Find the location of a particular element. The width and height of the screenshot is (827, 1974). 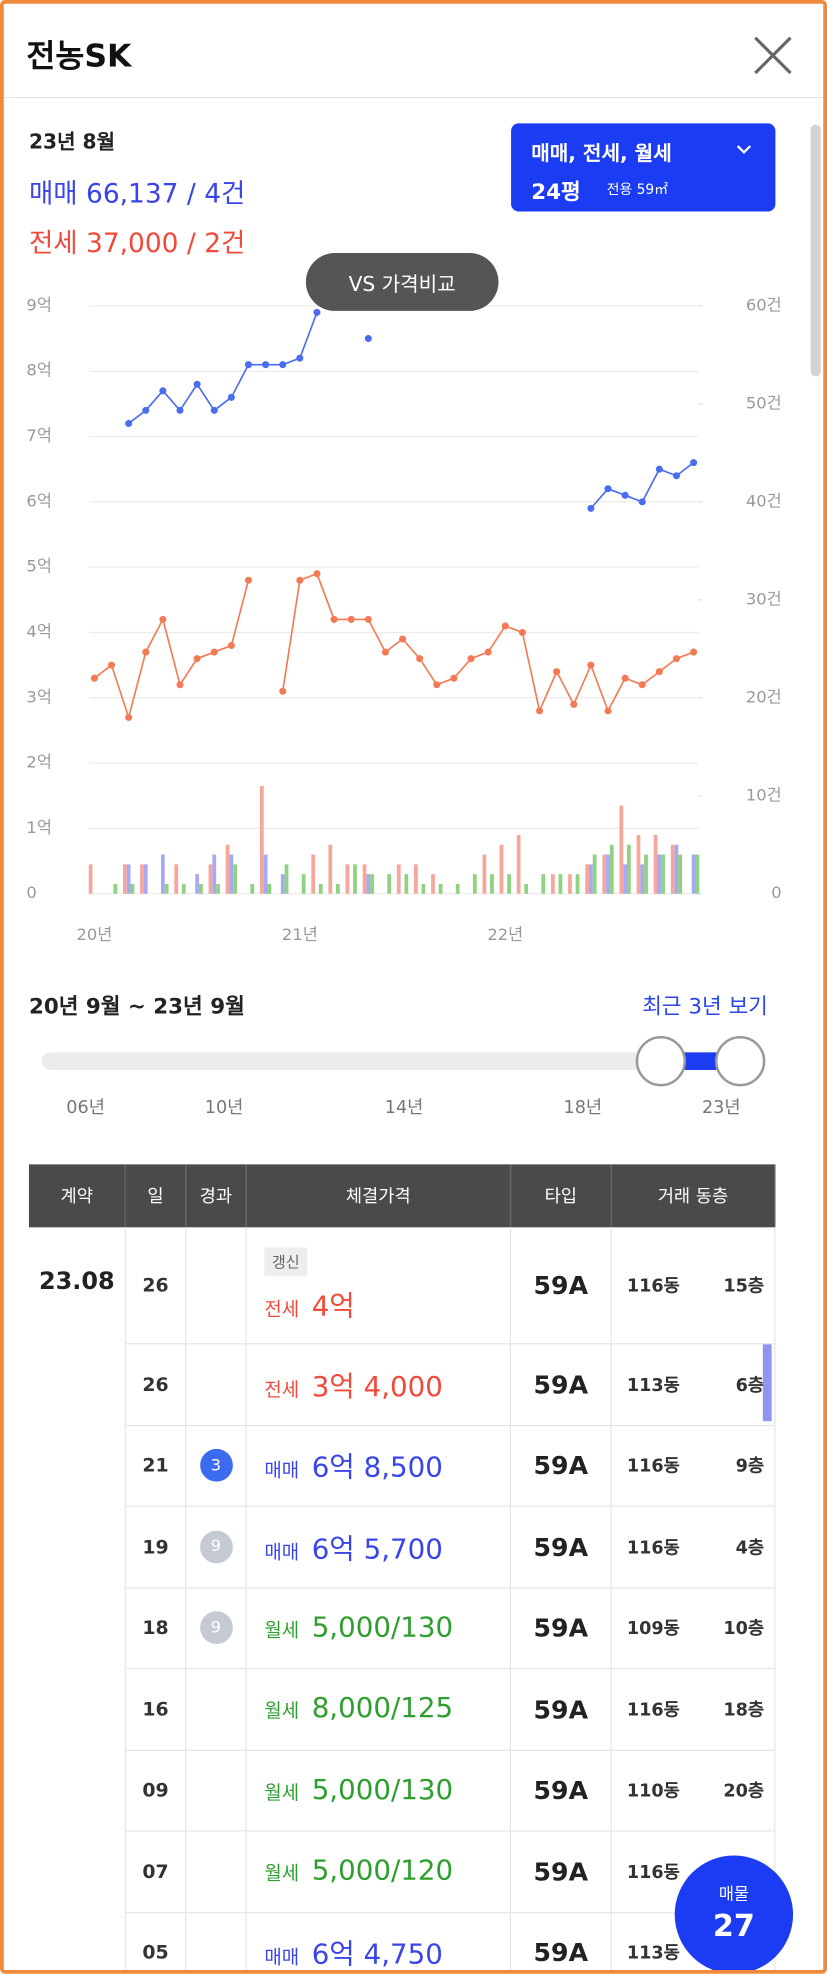

elapsed-cell is located at coordinates (216, 1710).